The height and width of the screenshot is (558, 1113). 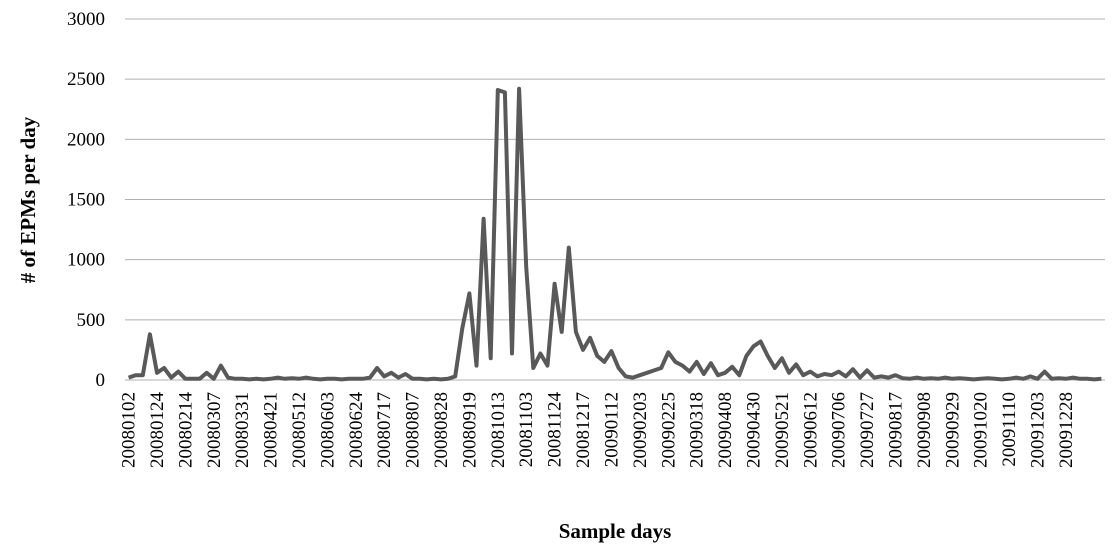 What do you see at coordinates (640, 430) in the screenshot?
I see `x-tick-label: 20090203` at bounding box center [640, 430].